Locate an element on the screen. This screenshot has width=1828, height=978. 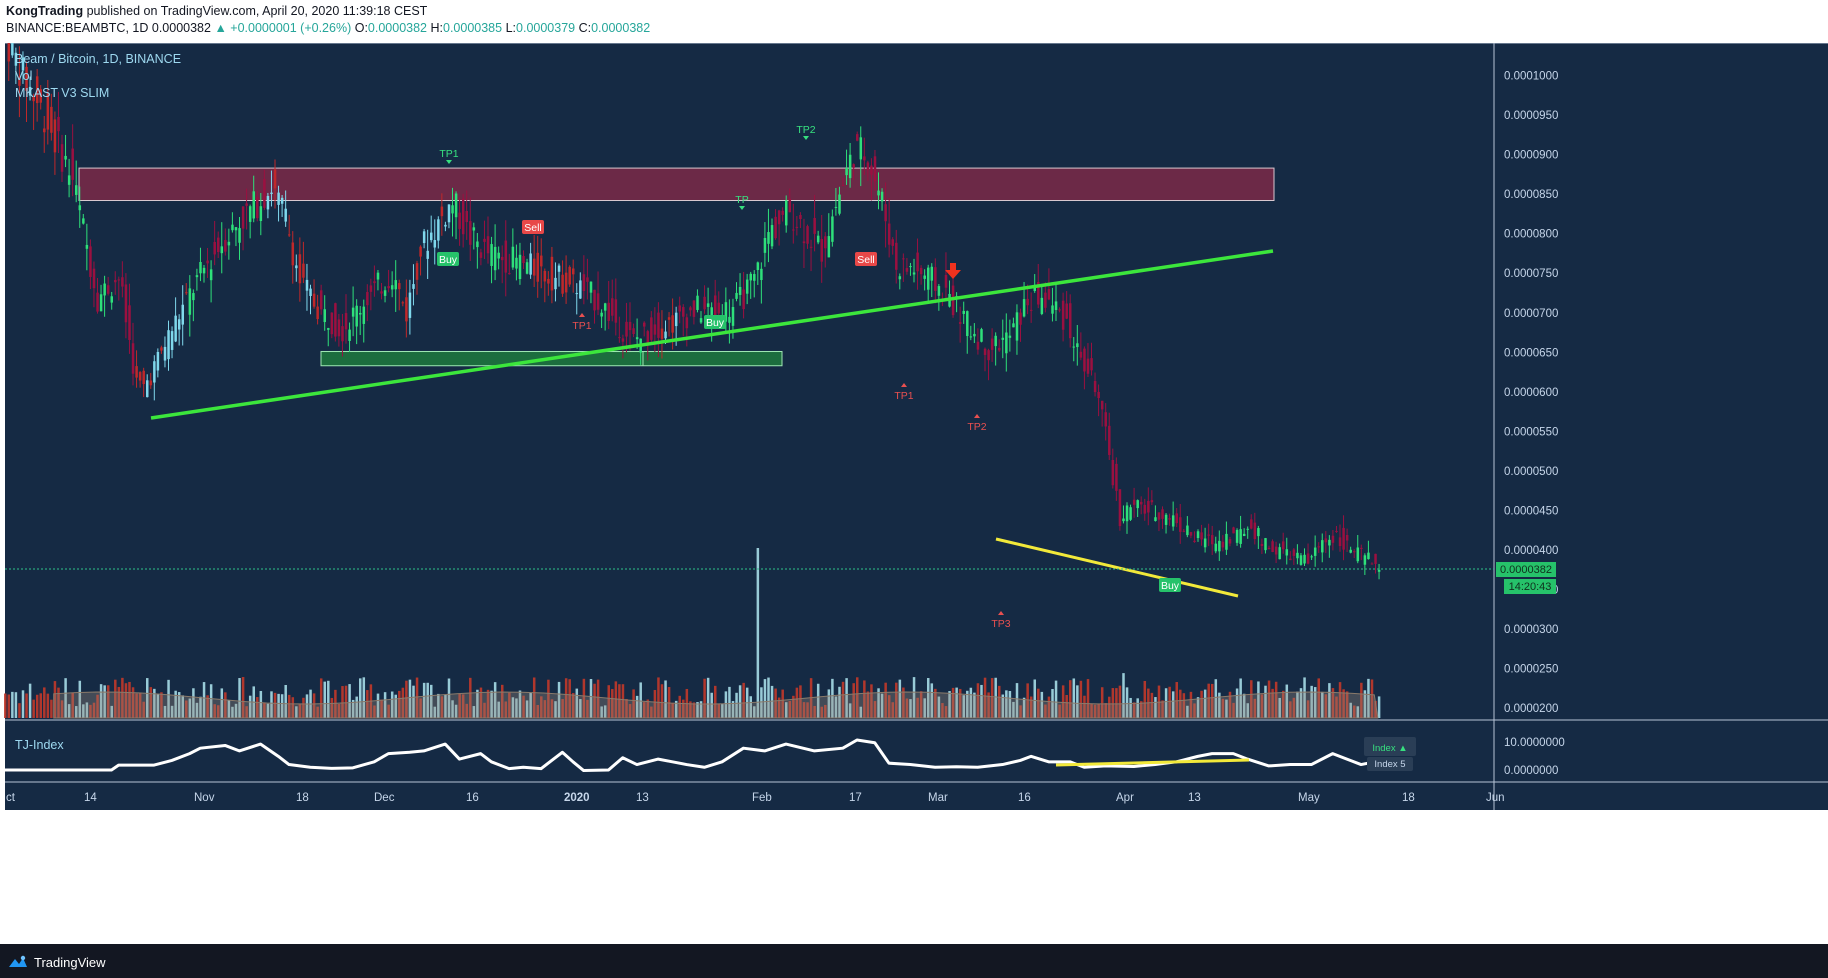
legend-title: Beam / Bitcoin, 1D, BINANCE is located at coordinates (98, 59).